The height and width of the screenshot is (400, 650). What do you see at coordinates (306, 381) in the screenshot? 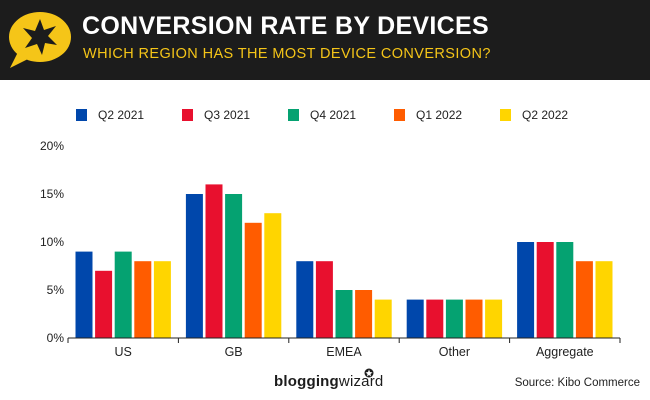
I see `brand-logo-bold: blogging` at bounding box center [306, 381].